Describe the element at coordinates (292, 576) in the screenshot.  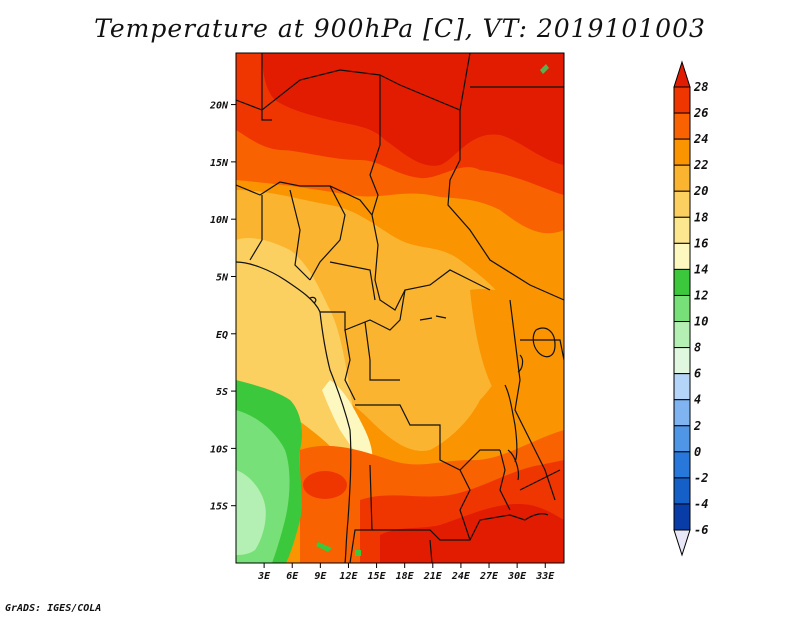
I see `lon-tick-label: 6E` at that location.